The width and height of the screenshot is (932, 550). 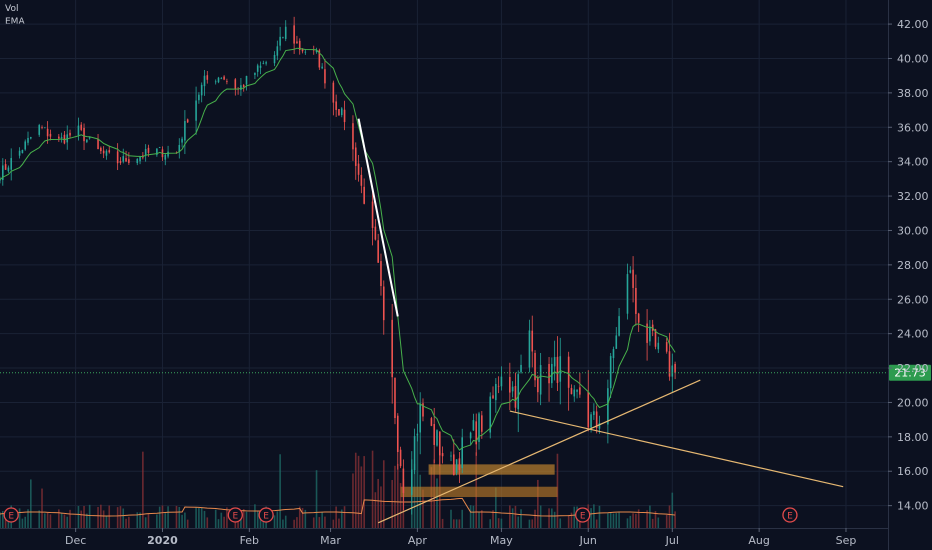 What do you see at coordinates (15, 22) in the screenshot?
I see `legend-ema: EMA` at bounding box center [15, 22].